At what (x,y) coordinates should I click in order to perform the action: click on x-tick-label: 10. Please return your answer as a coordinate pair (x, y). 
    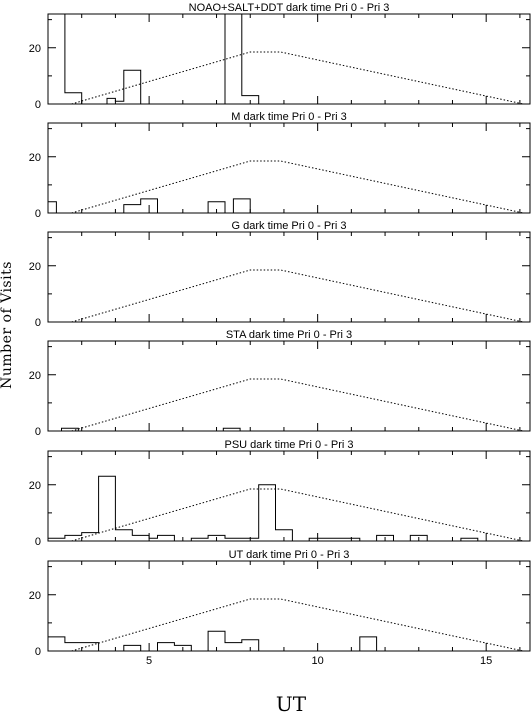
    Looking at the image, I should click on (318, 661).